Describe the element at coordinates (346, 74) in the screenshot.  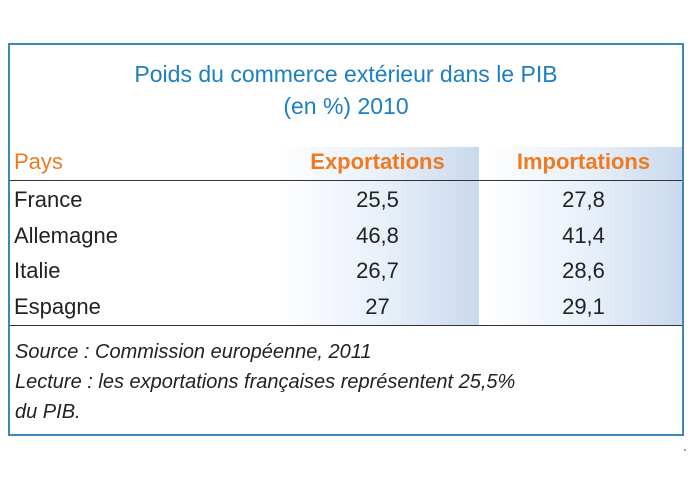
I see `title-line-1: Poids du commerce extérieur dans le PIB` at that location.